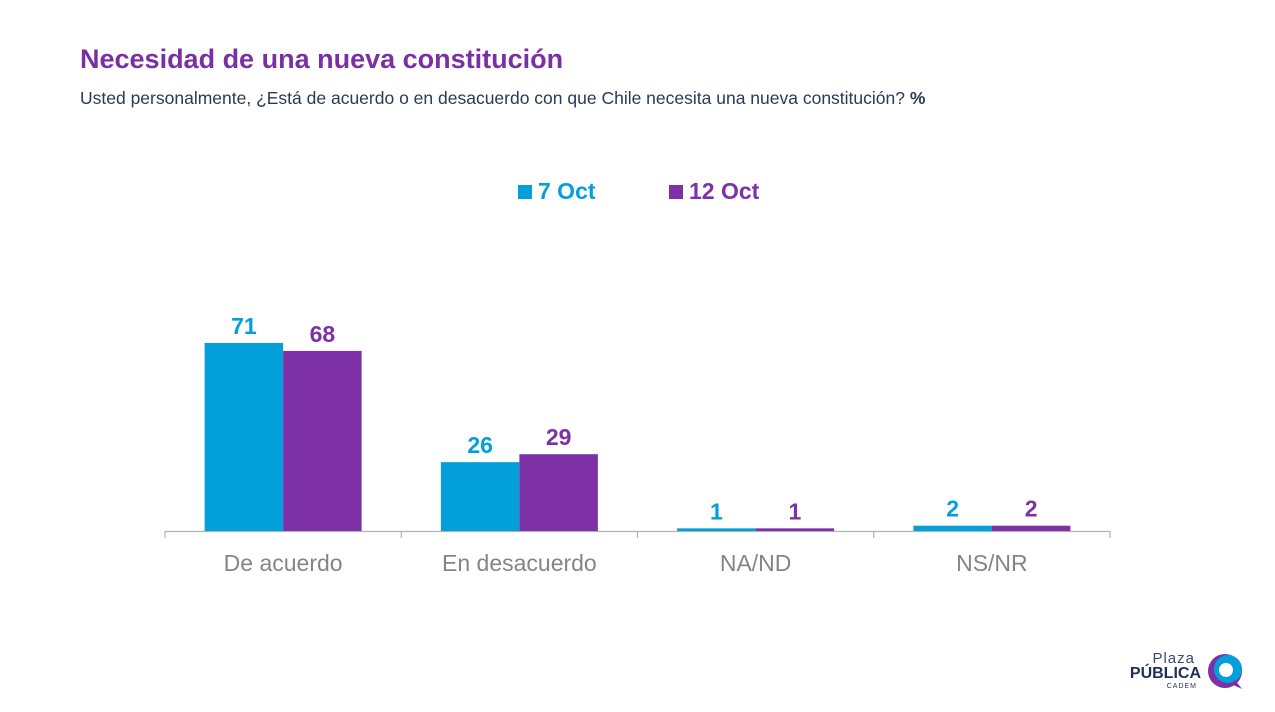 This screenshot has width=1275, height=712. Describe the element at coordinates (322, 59) in the screenshot. I see `chart-title: Necesidad de una nueva constitución` at that location.